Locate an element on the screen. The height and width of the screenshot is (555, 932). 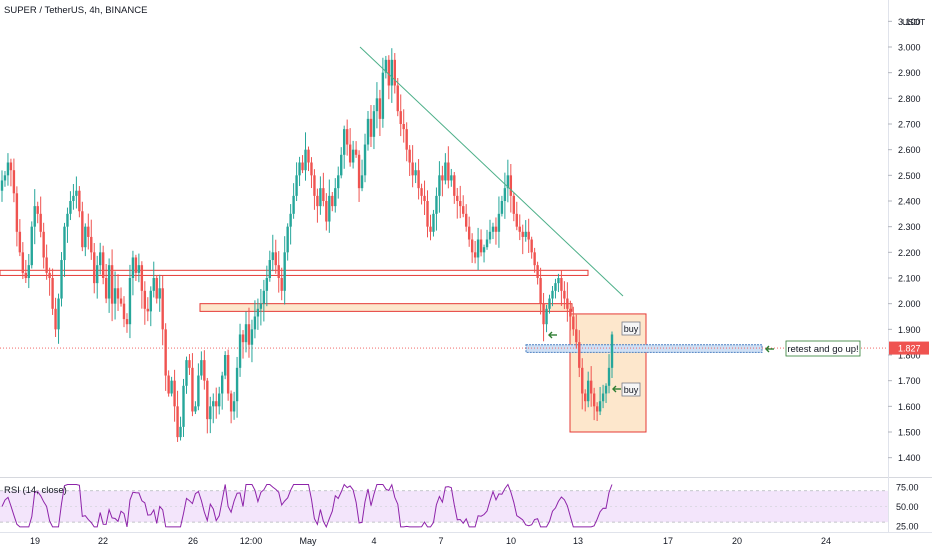
retest-note-text: retest and go up! is located at coordinates (822, 349).